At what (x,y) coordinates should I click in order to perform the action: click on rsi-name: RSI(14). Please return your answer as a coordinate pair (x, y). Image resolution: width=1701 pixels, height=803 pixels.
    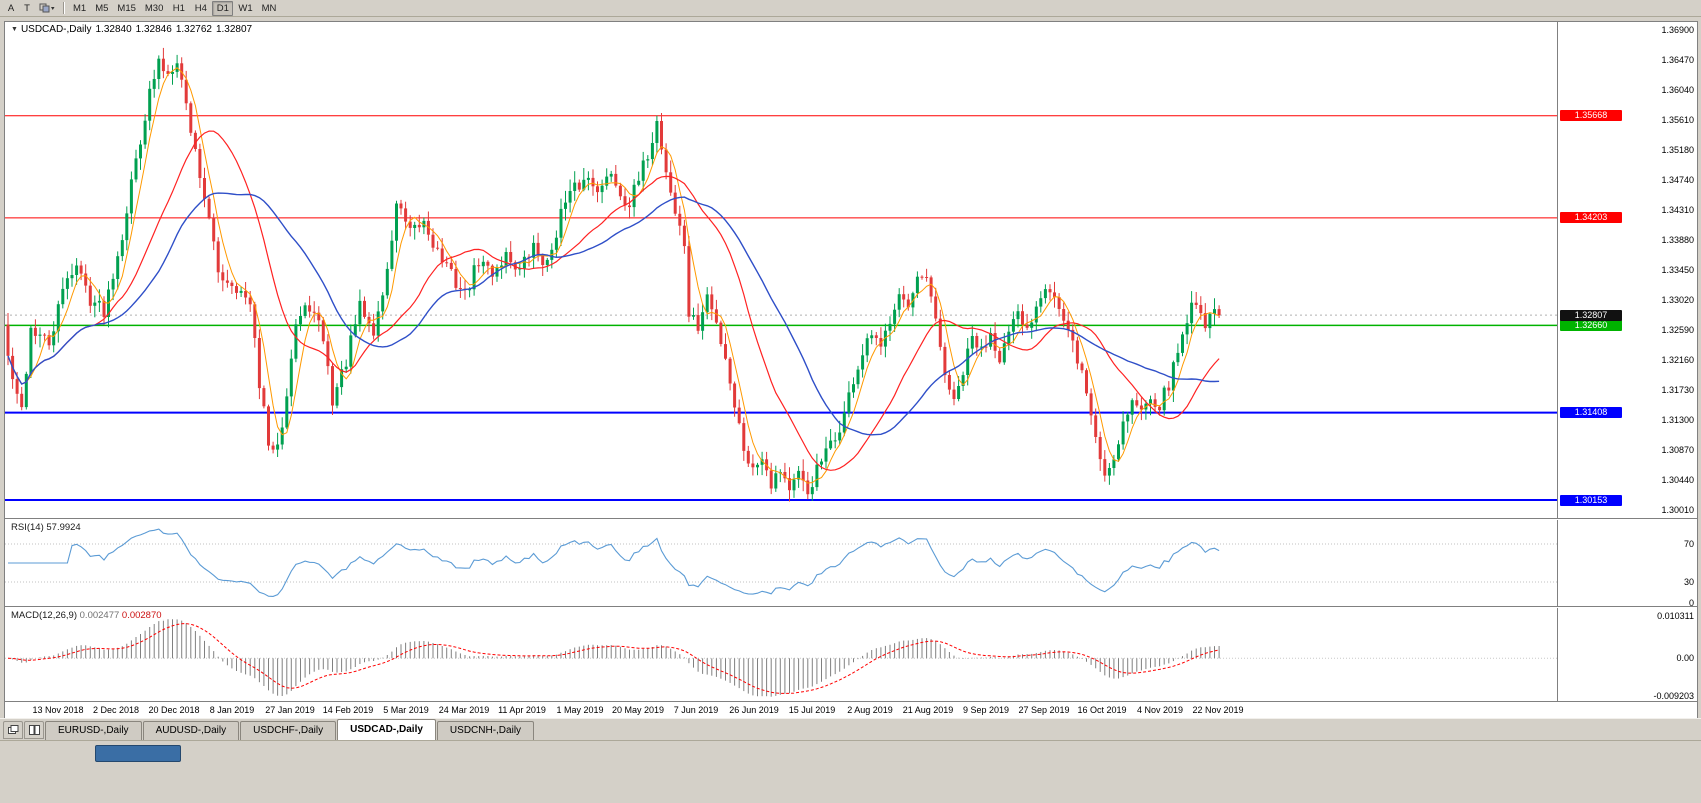
    Looking at the image, I should click on (27, 527).